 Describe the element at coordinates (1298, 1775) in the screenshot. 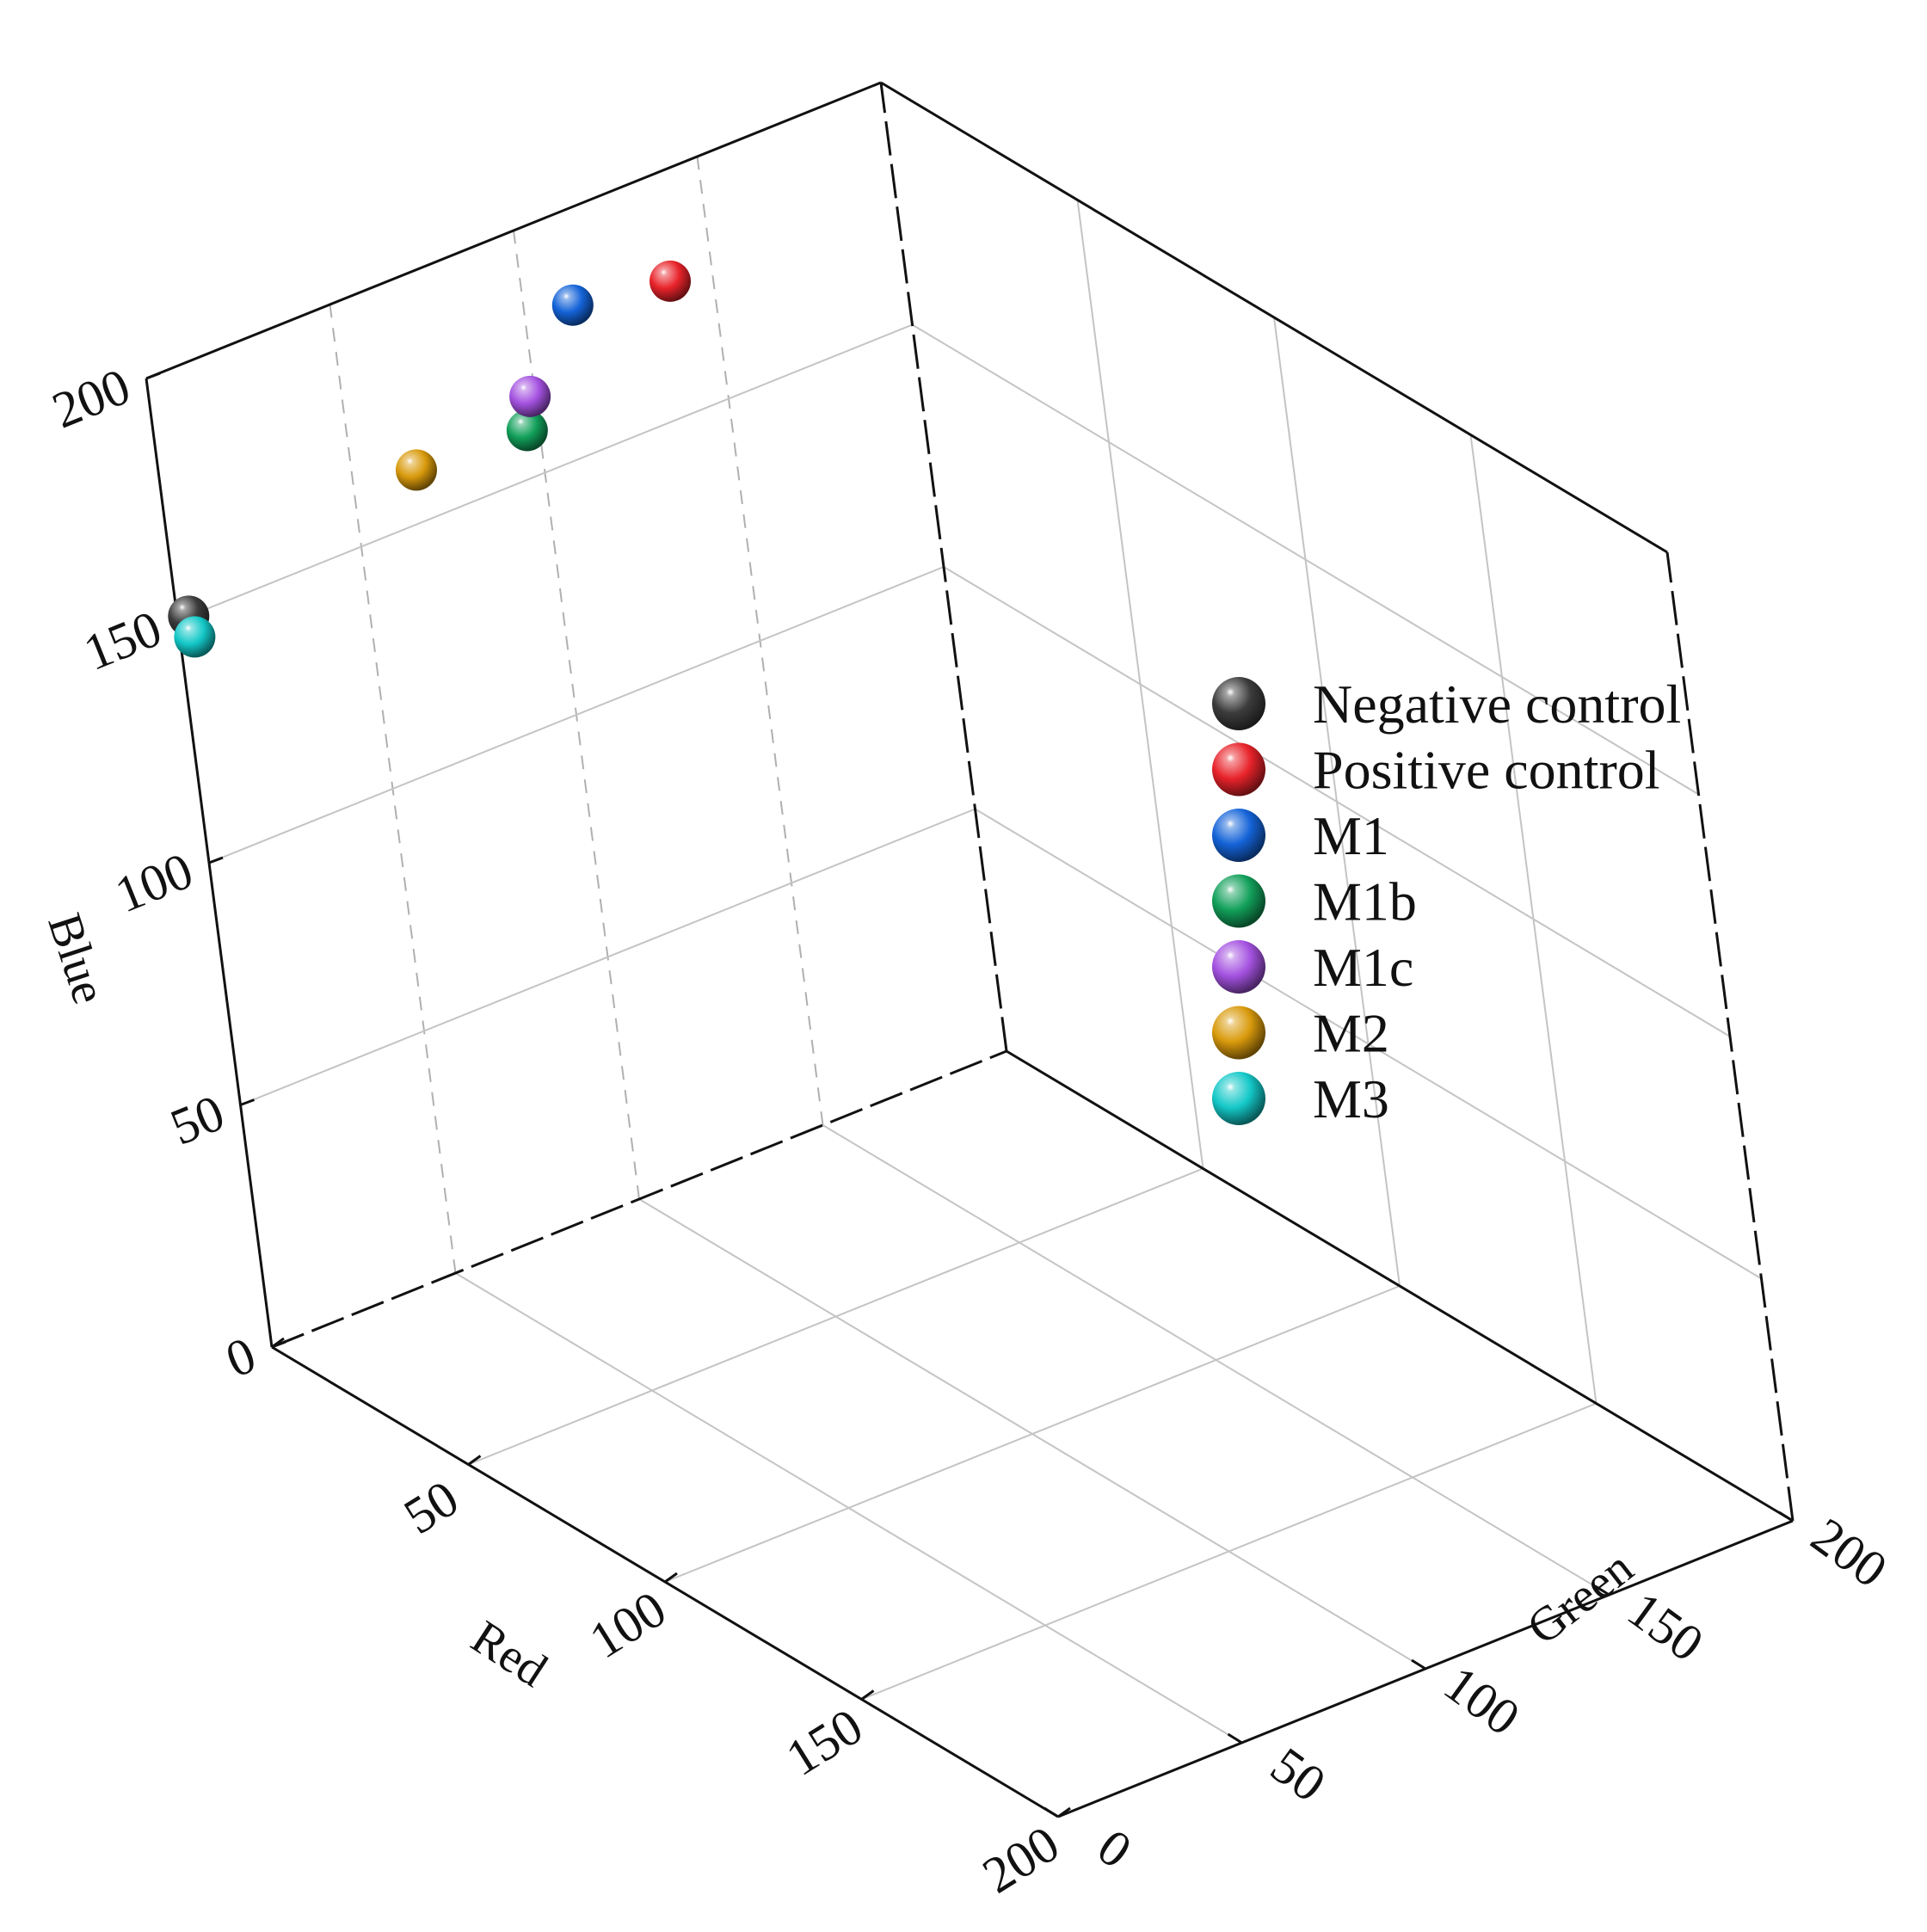

I see `green-tick-label: 50` at that location.